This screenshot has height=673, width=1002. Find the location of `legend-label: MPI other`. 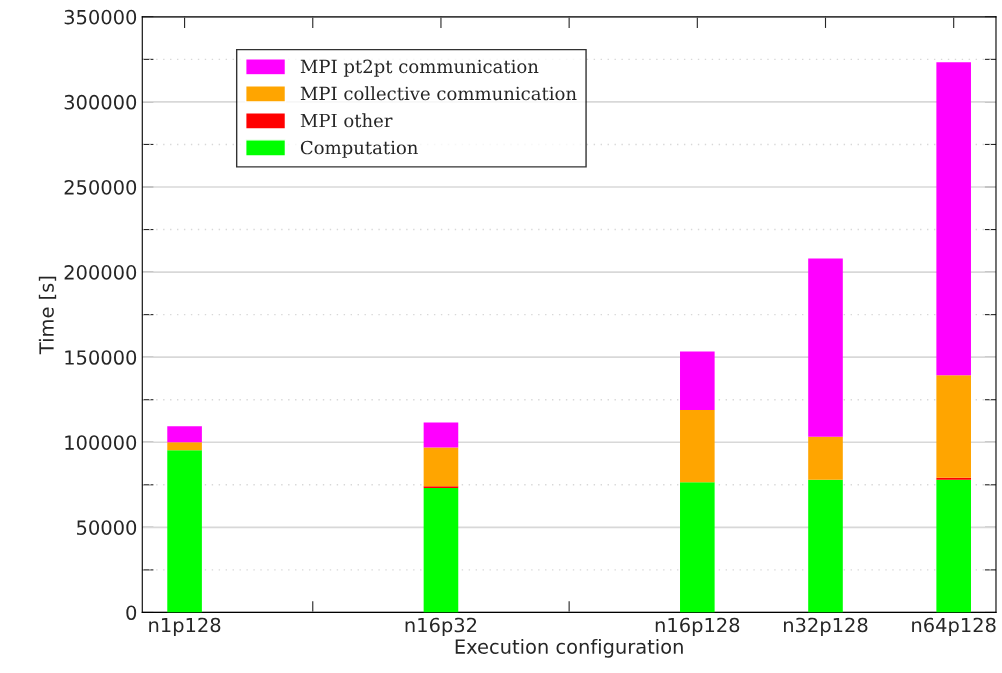

legend-label: MPI other is located at coordinates (346, 120).